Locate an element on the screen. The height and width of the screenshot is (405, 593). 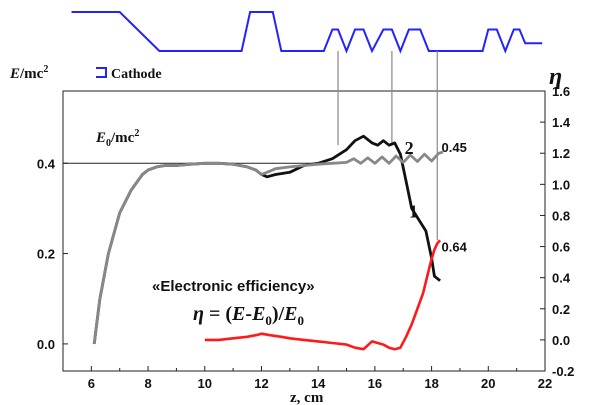
right-tick-label: 0.8 is located at coordinates (561, 215).